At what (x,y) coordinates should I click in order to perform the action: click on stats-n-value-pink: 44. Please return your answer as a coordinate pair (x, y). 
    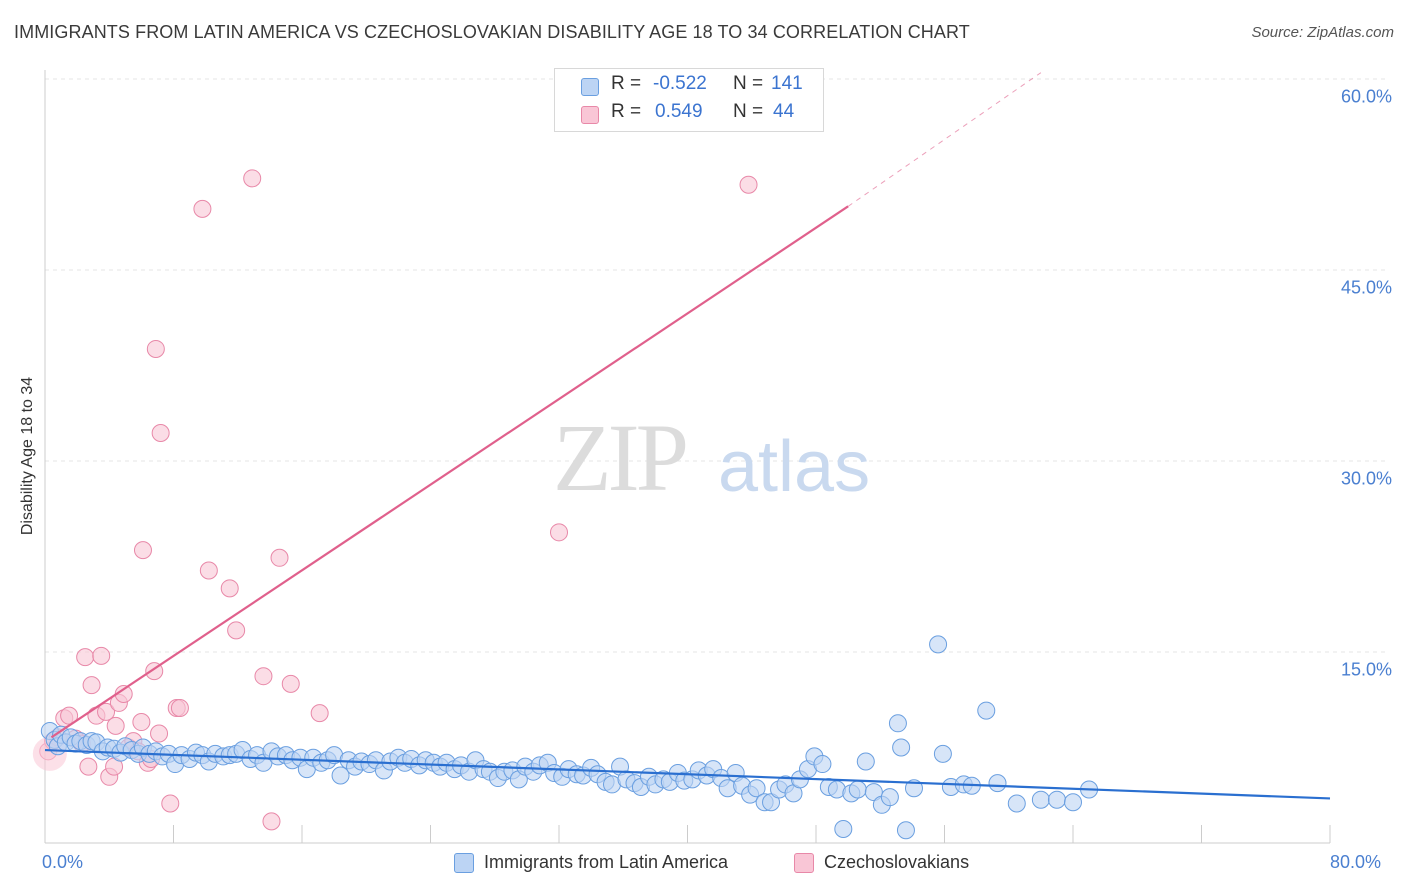
    Looking at the image, I should click on (784, 111).